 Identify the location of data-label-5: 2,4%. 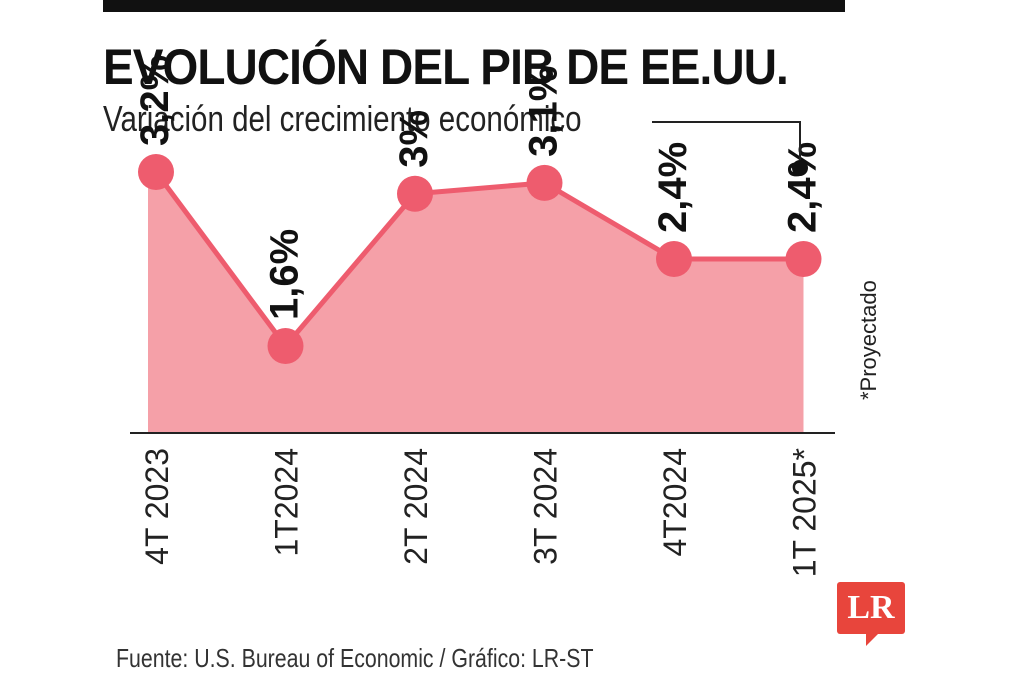
(673, 187).